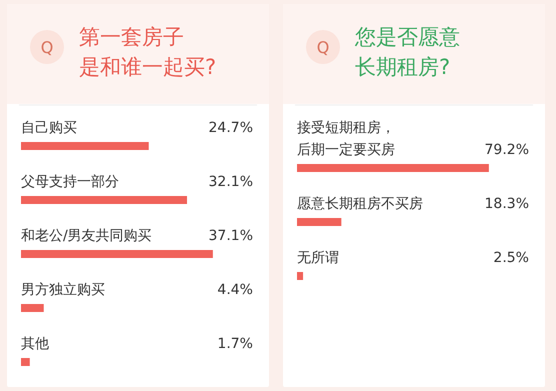  Describe the element at coordinates (49, 128) in the screenshot. I see `y-tick-label: 自己购买` at that location.